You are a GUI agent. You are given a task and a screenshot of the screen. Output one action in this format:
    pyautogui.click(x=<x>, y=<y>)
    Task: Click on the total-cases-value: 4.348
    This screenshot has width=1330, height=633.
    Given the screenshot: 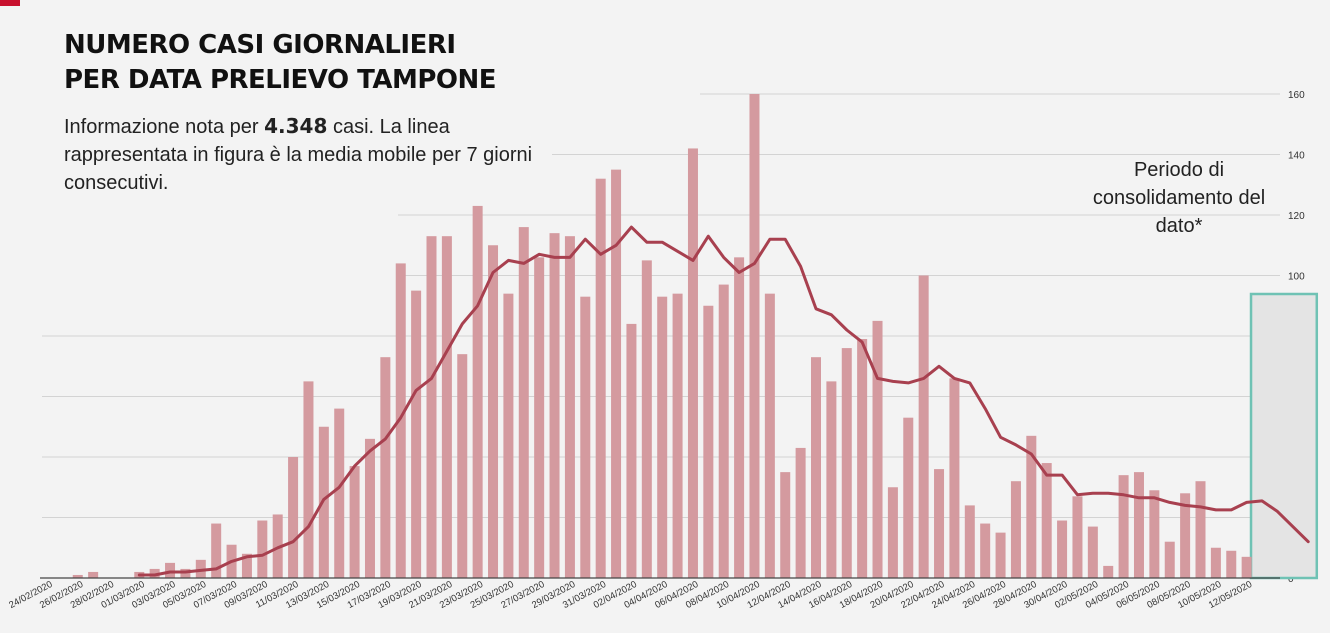 What is the action you would take?
    pyautogui.click(x=296, y=126)
    